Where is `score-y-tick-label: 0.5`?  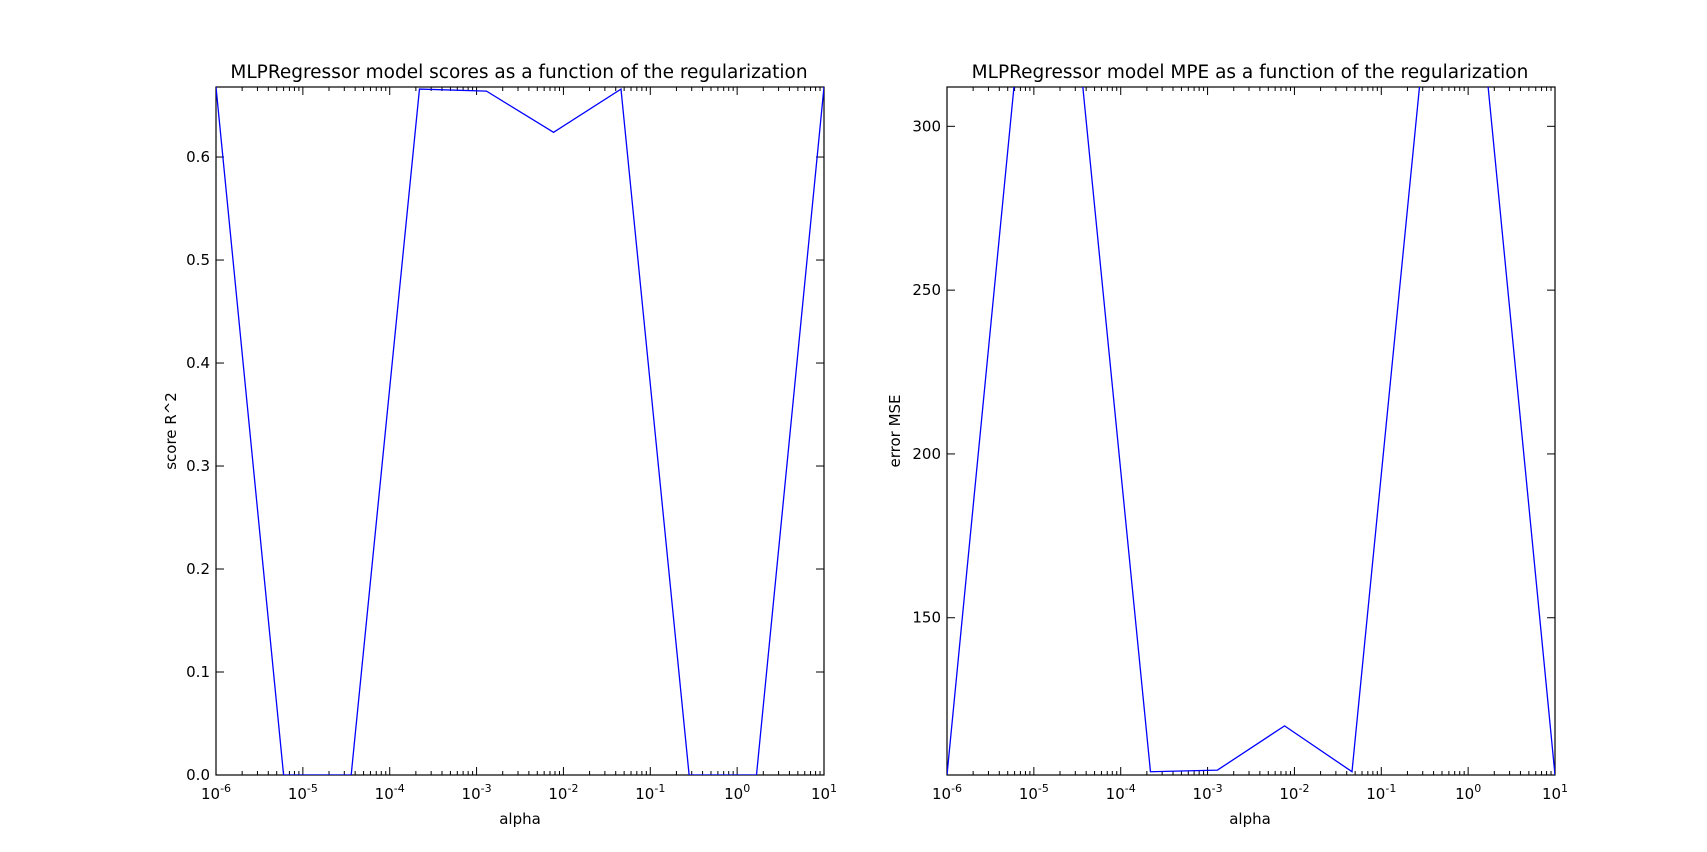
score-y-tick-label: 0.5 is located at coordinates (198, 260).